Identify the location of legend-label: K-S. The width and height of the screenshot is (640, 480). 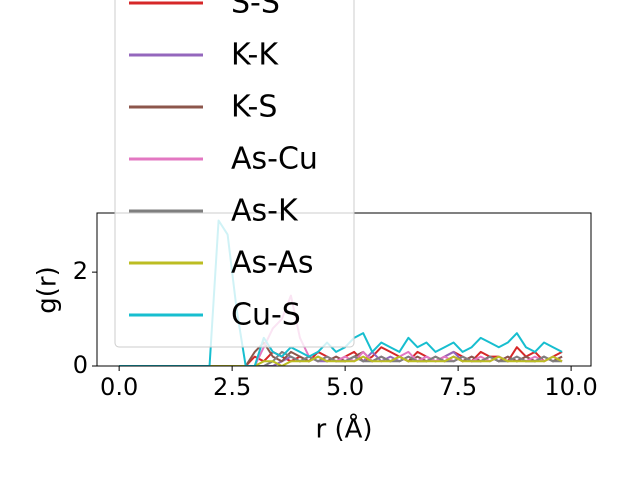
(254, 107).